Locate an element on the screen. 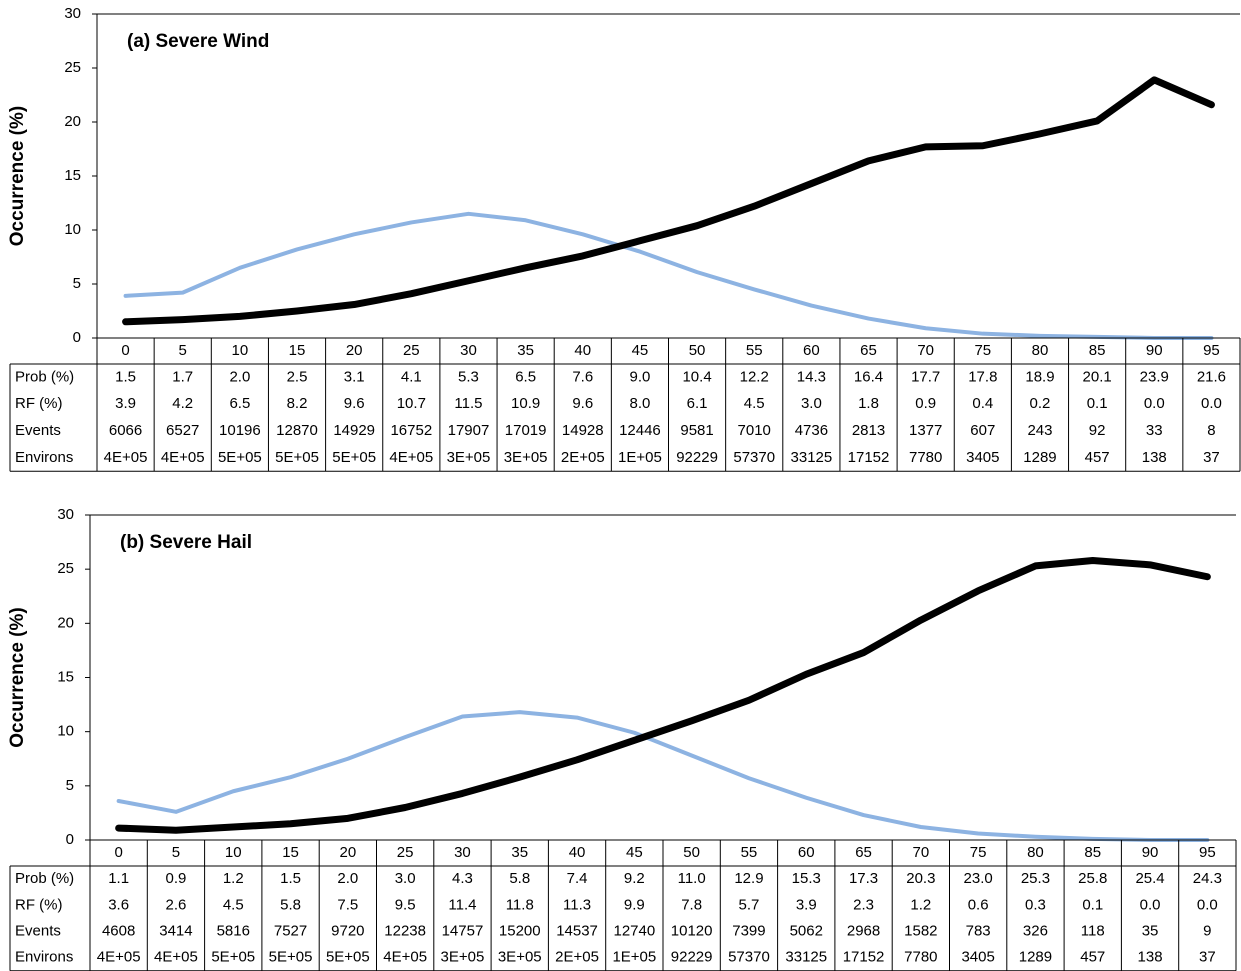  table-cell: 17.7 is located at coordinates (925, 376).